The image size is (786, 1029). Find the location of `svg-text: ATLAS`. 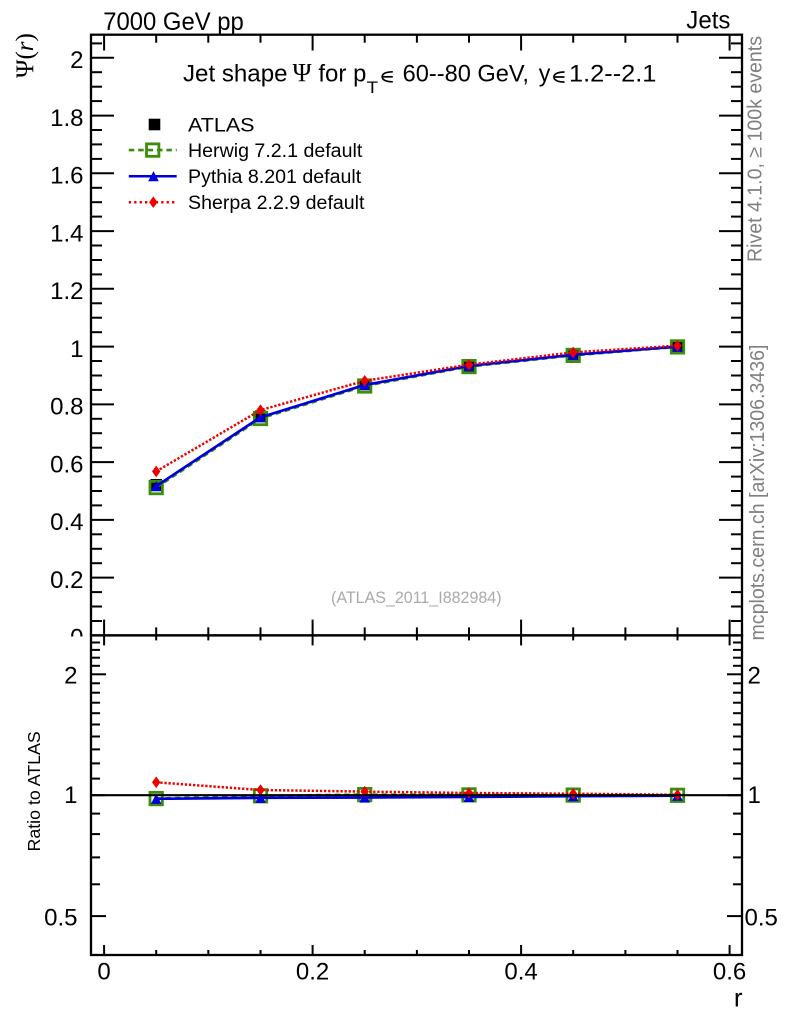

svg-text: ATLAS is located at coordinates (221, 126).